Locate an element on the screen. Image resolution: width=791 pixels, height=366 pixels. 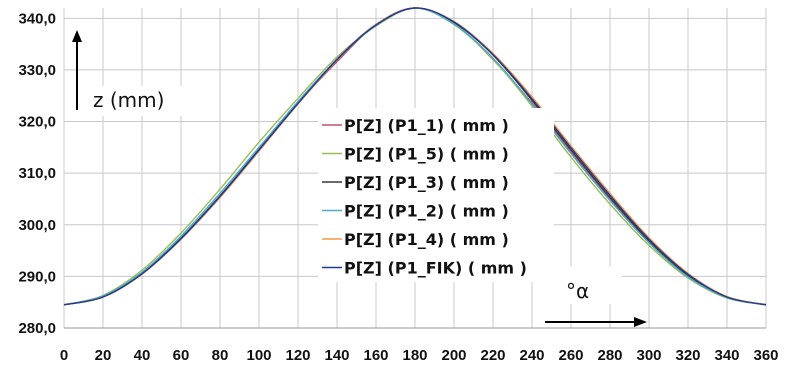
y-tick-label: 280,0 is located at coordinates (37, 328).